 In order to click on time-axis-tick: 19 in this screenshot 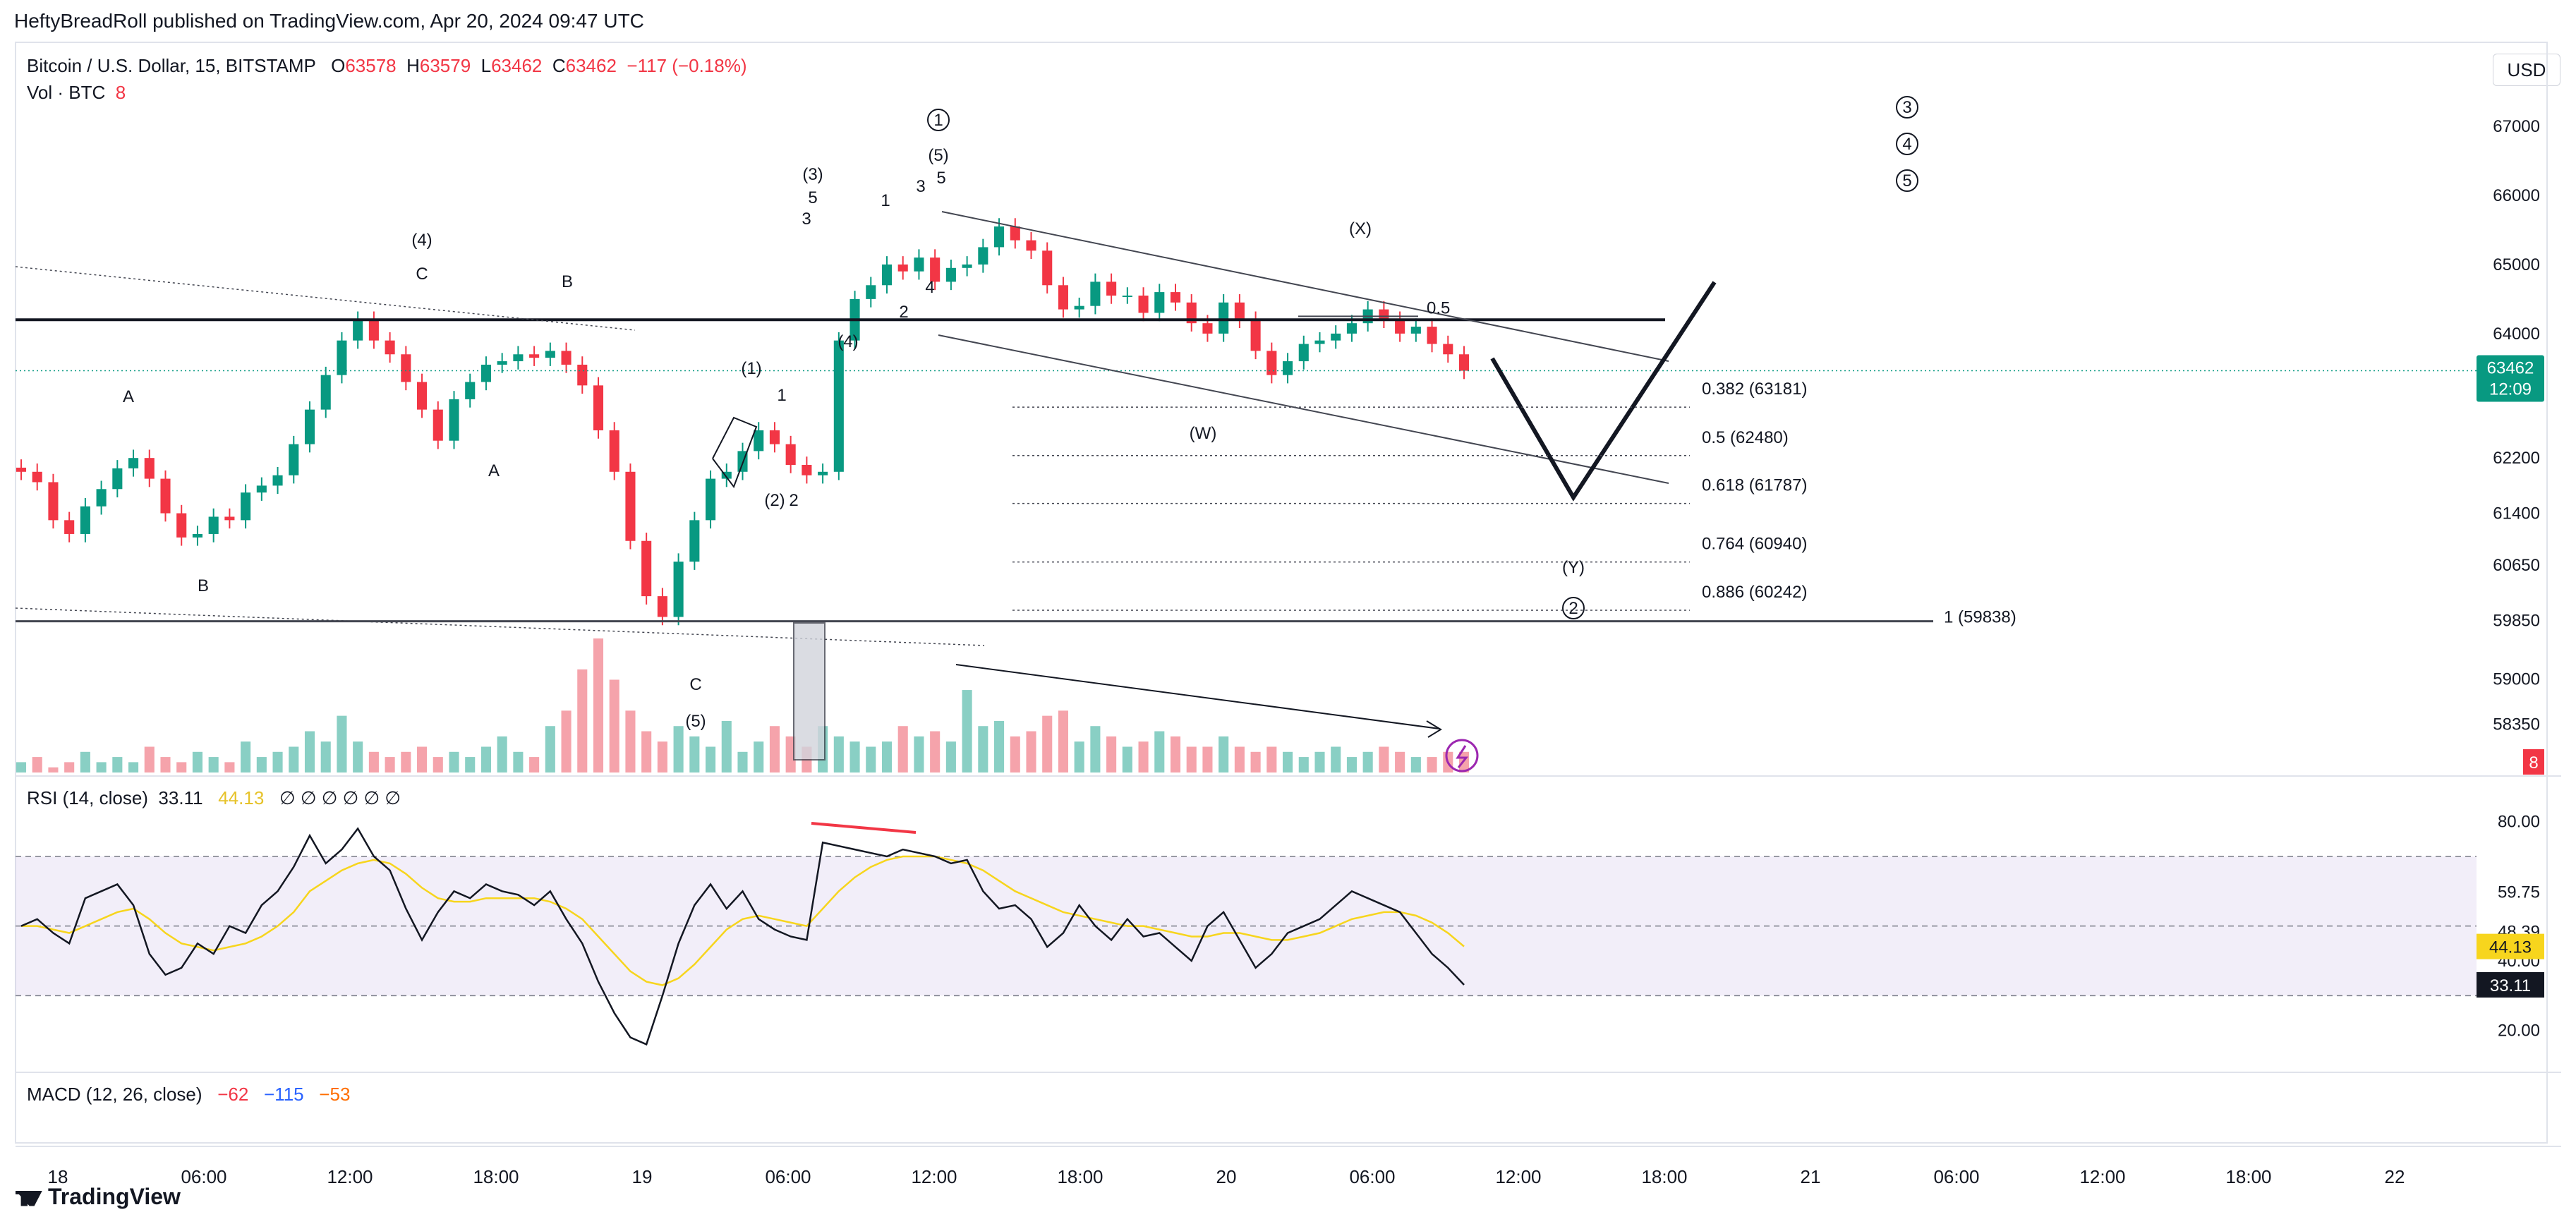, I will do `click(643, 1177)`.